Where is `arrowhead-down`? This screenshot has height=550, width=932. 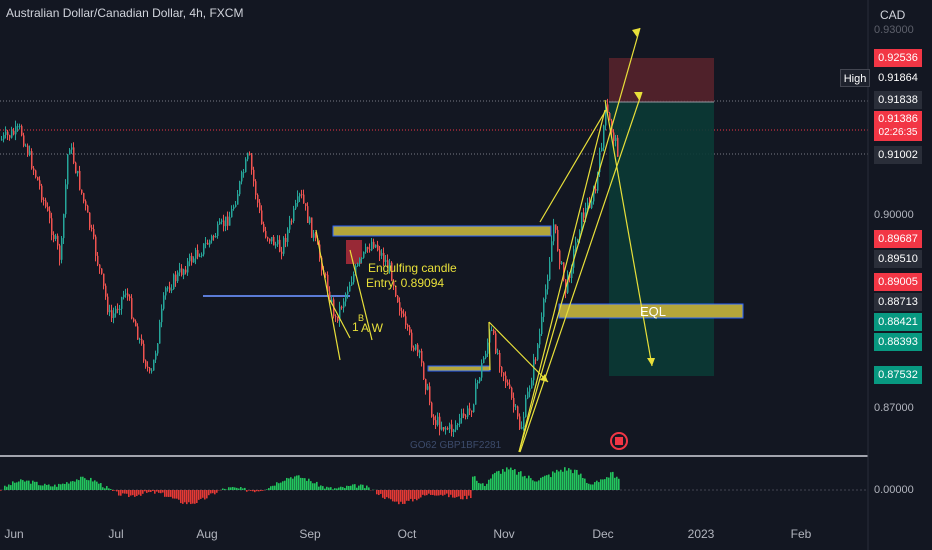
arrowhead-down is located at coordinates (651, 362).